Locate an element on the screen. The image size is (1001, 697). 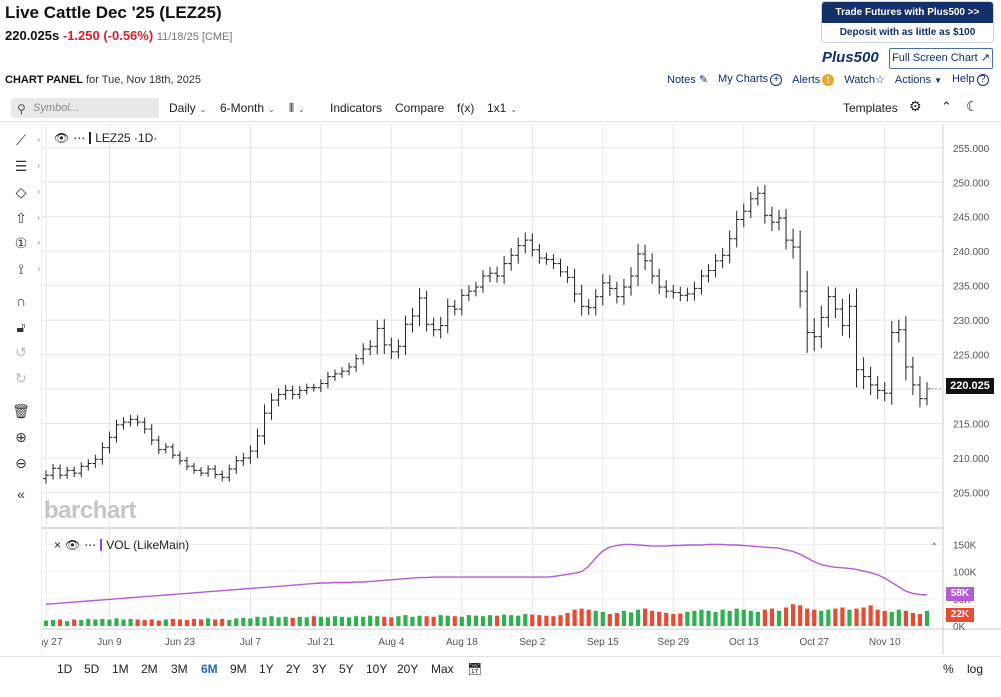
date-tick-label: Jun 9 is located at coordinates (109, 642).